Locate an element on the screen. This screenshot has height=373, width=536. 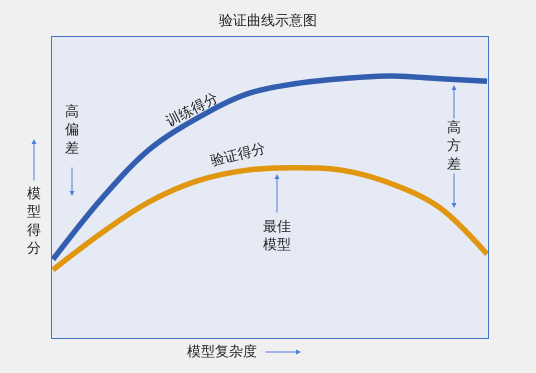
annotation: 高偏差 is located at coordinates (72, 130).